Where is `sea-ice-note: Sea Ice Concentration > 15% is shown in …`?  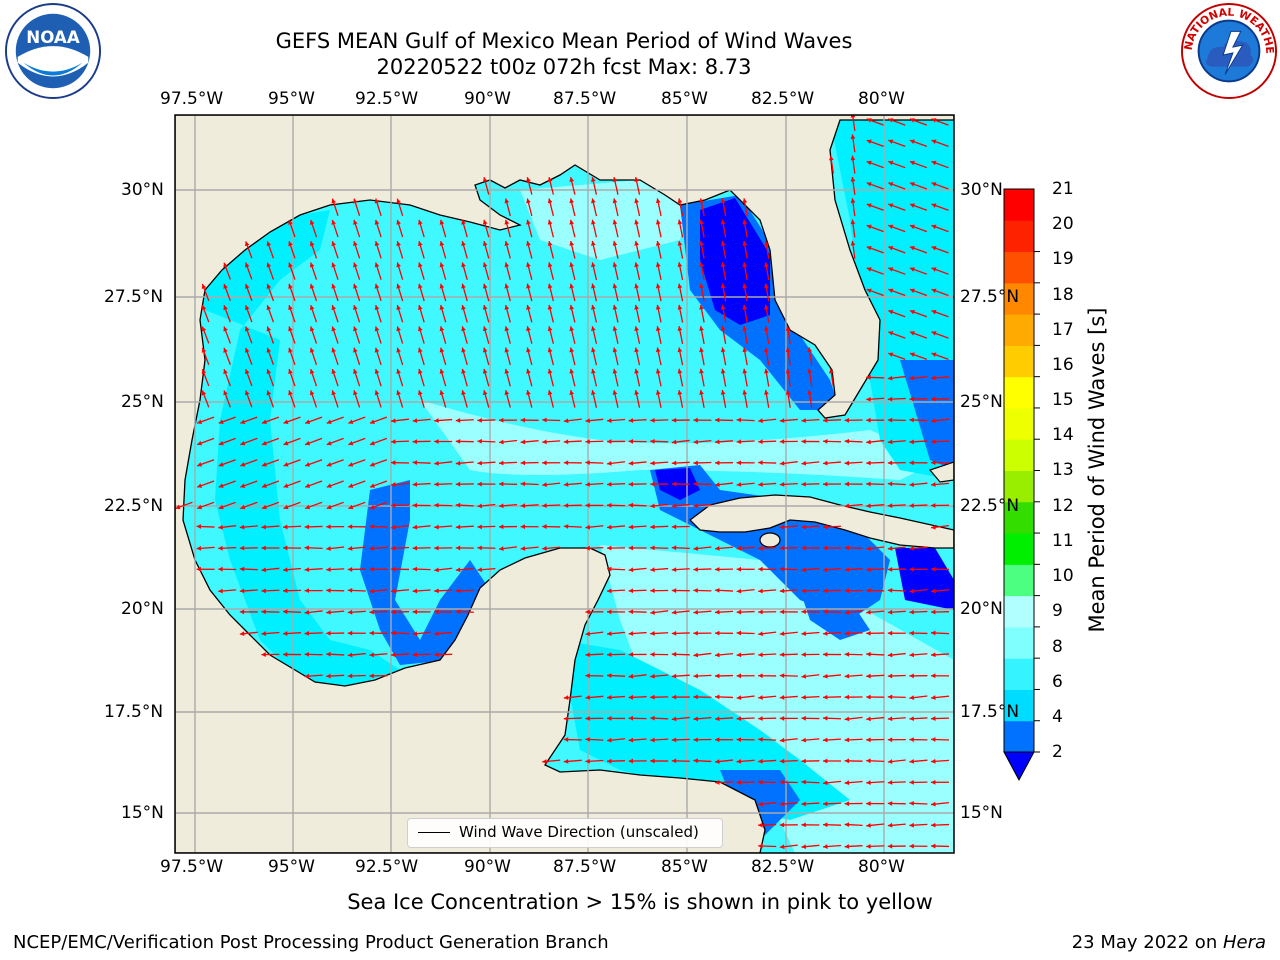 sea-ice-note: Sea Ice Concentration > 15% is shown in … is located at coordinates (640, 902).